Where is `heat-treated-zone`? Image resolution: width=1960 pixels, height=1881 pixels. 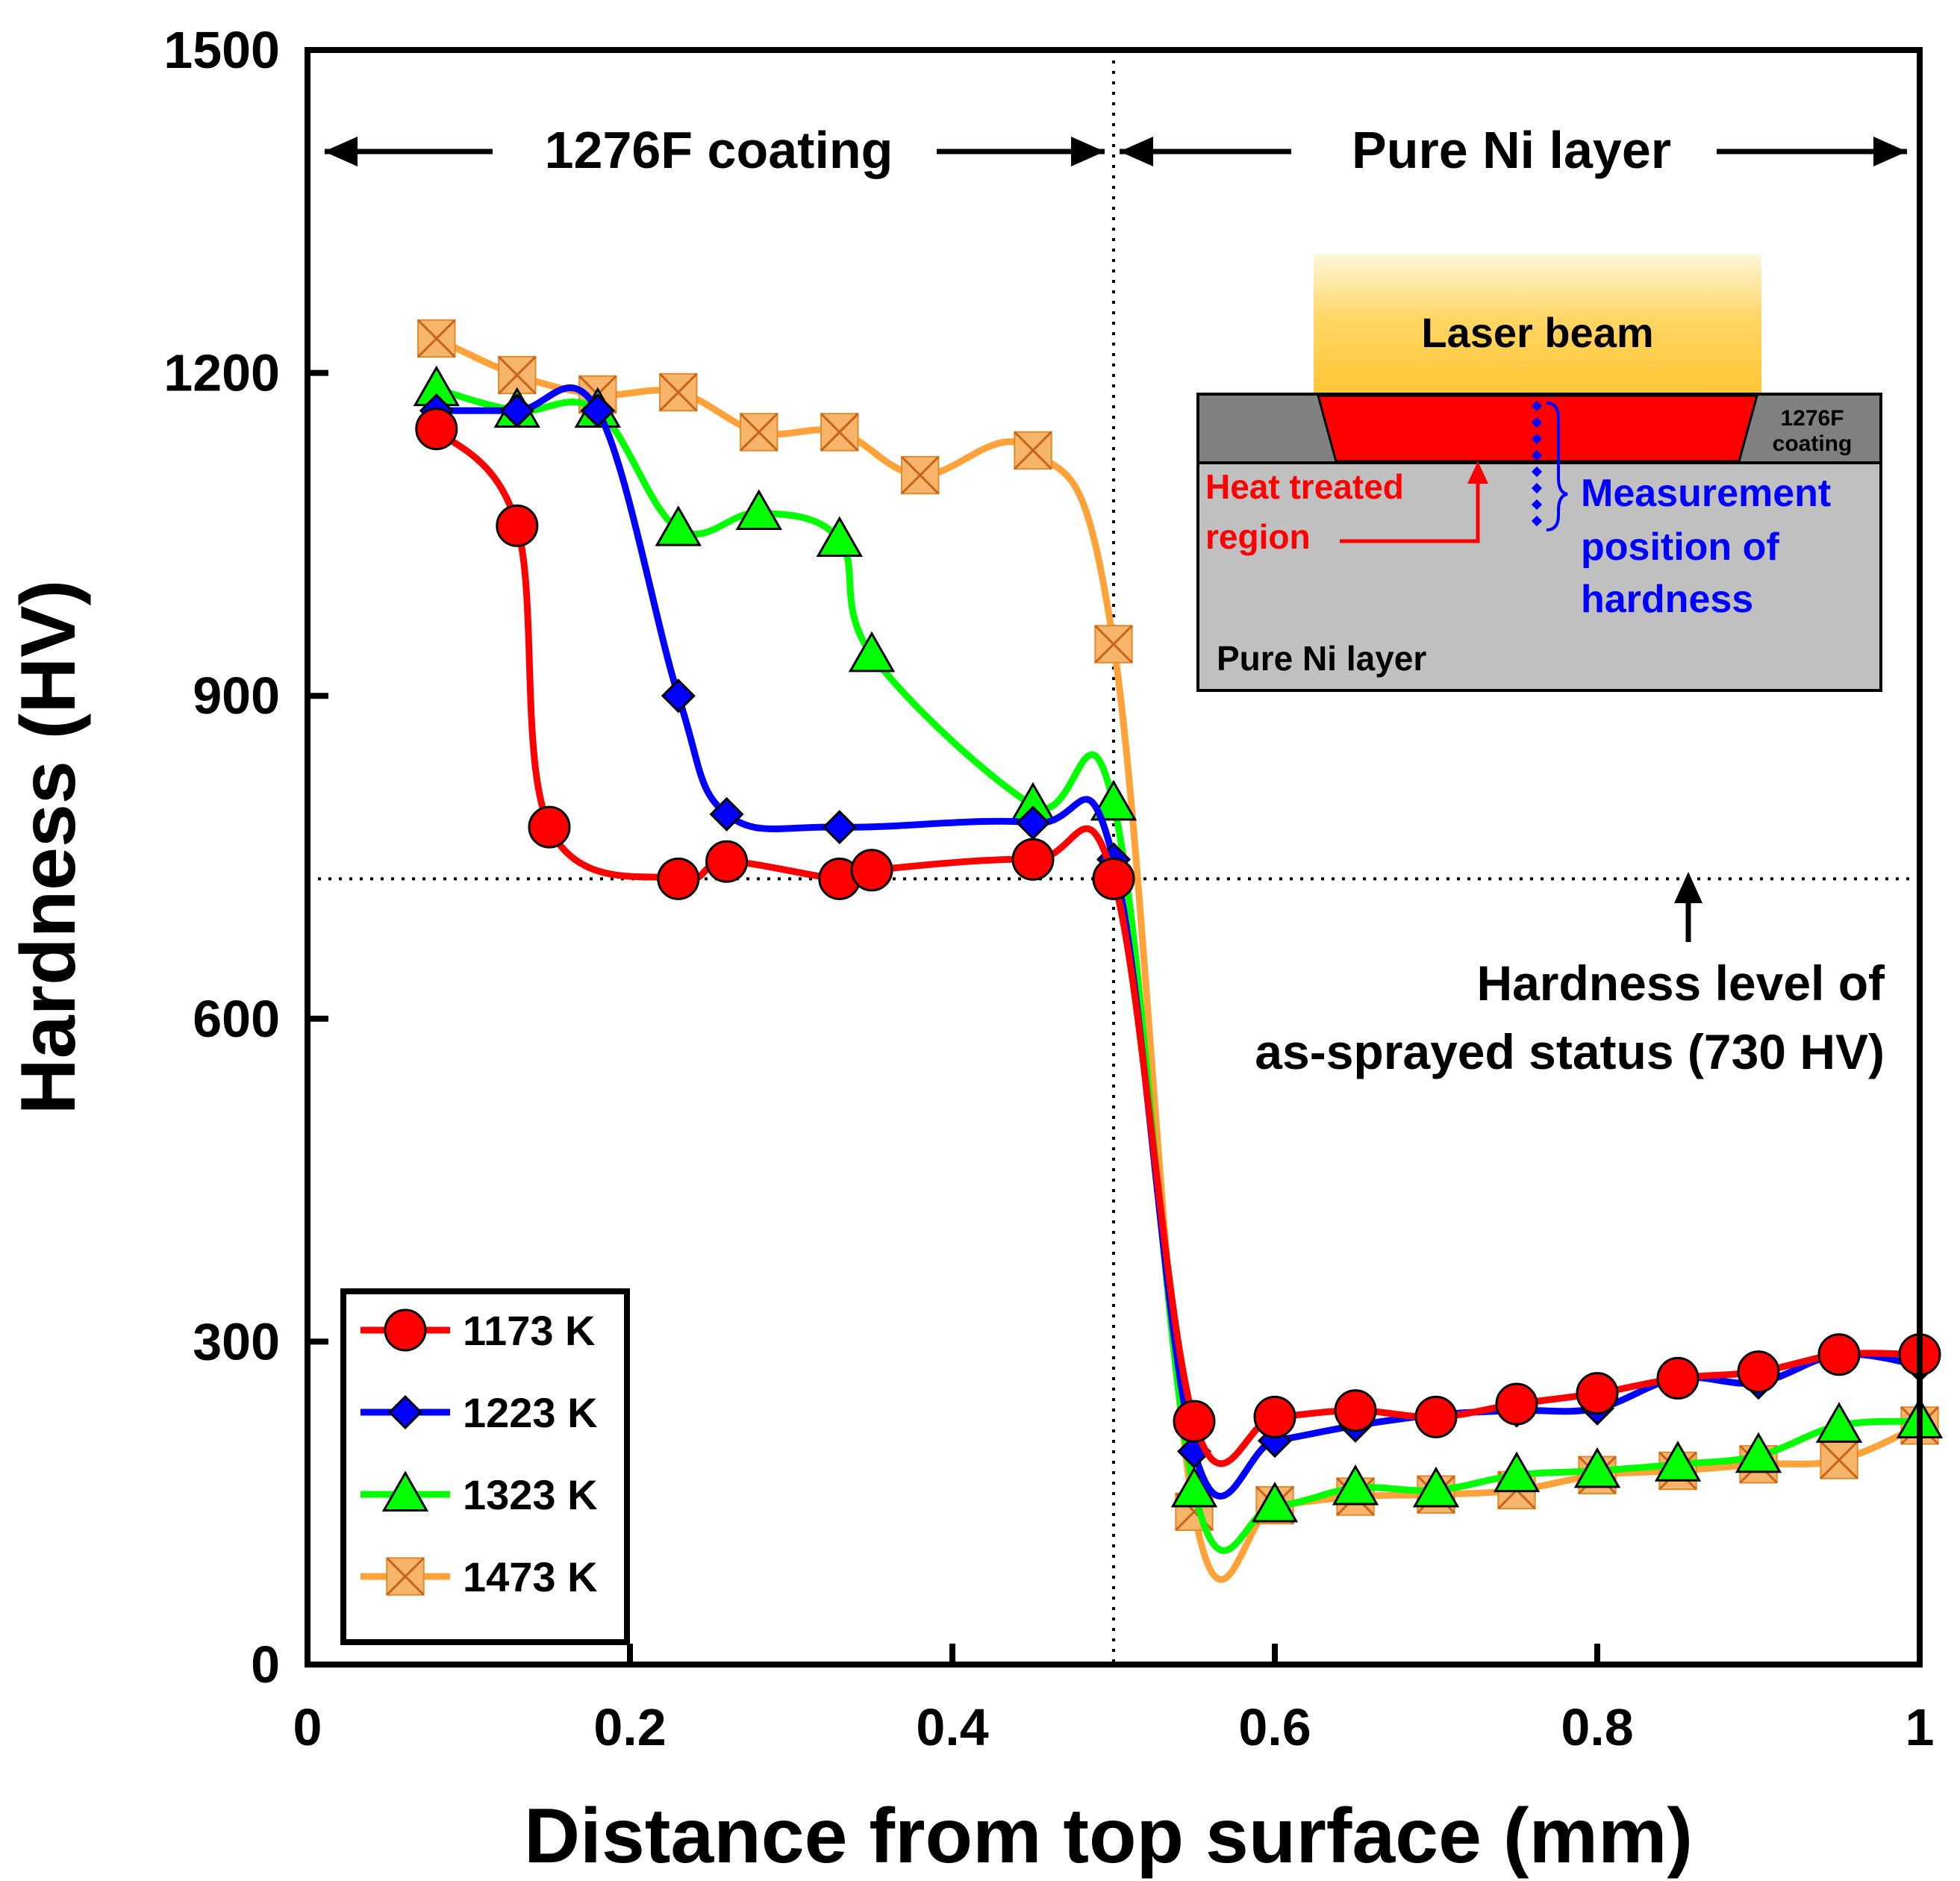 heat-treated-zone is located at coordinates (1537, 429).